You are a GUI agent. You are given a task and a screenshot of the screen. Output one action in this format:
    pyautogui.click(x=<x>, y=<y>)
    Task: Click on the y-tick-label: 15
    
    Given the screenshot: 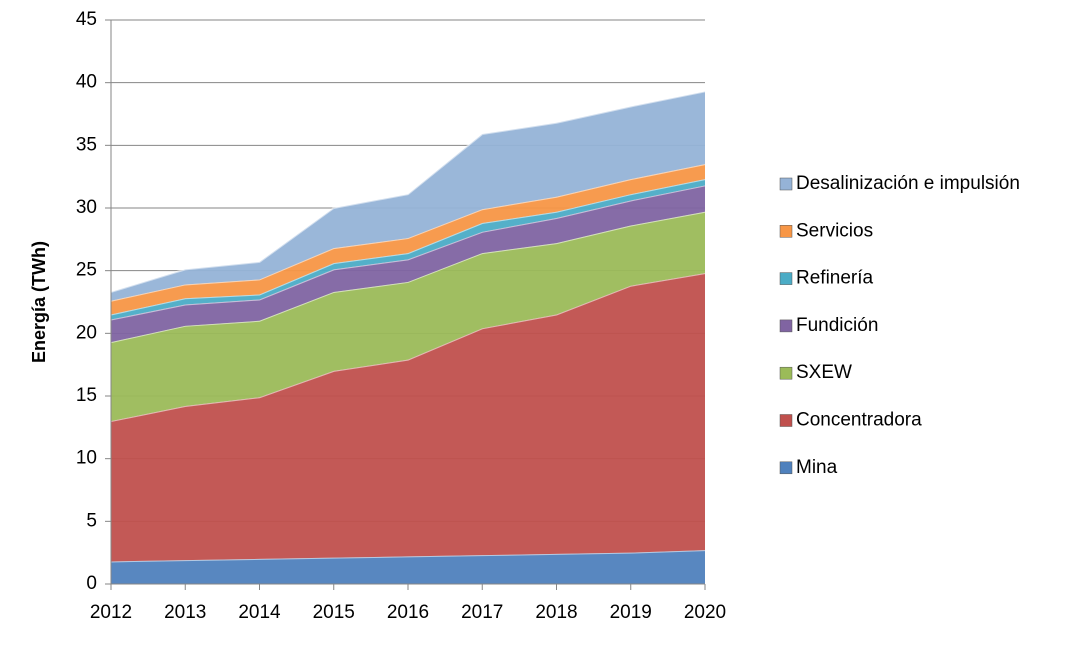 What is the action you would take?
    pyautogui.click(x=86, y=395)
    